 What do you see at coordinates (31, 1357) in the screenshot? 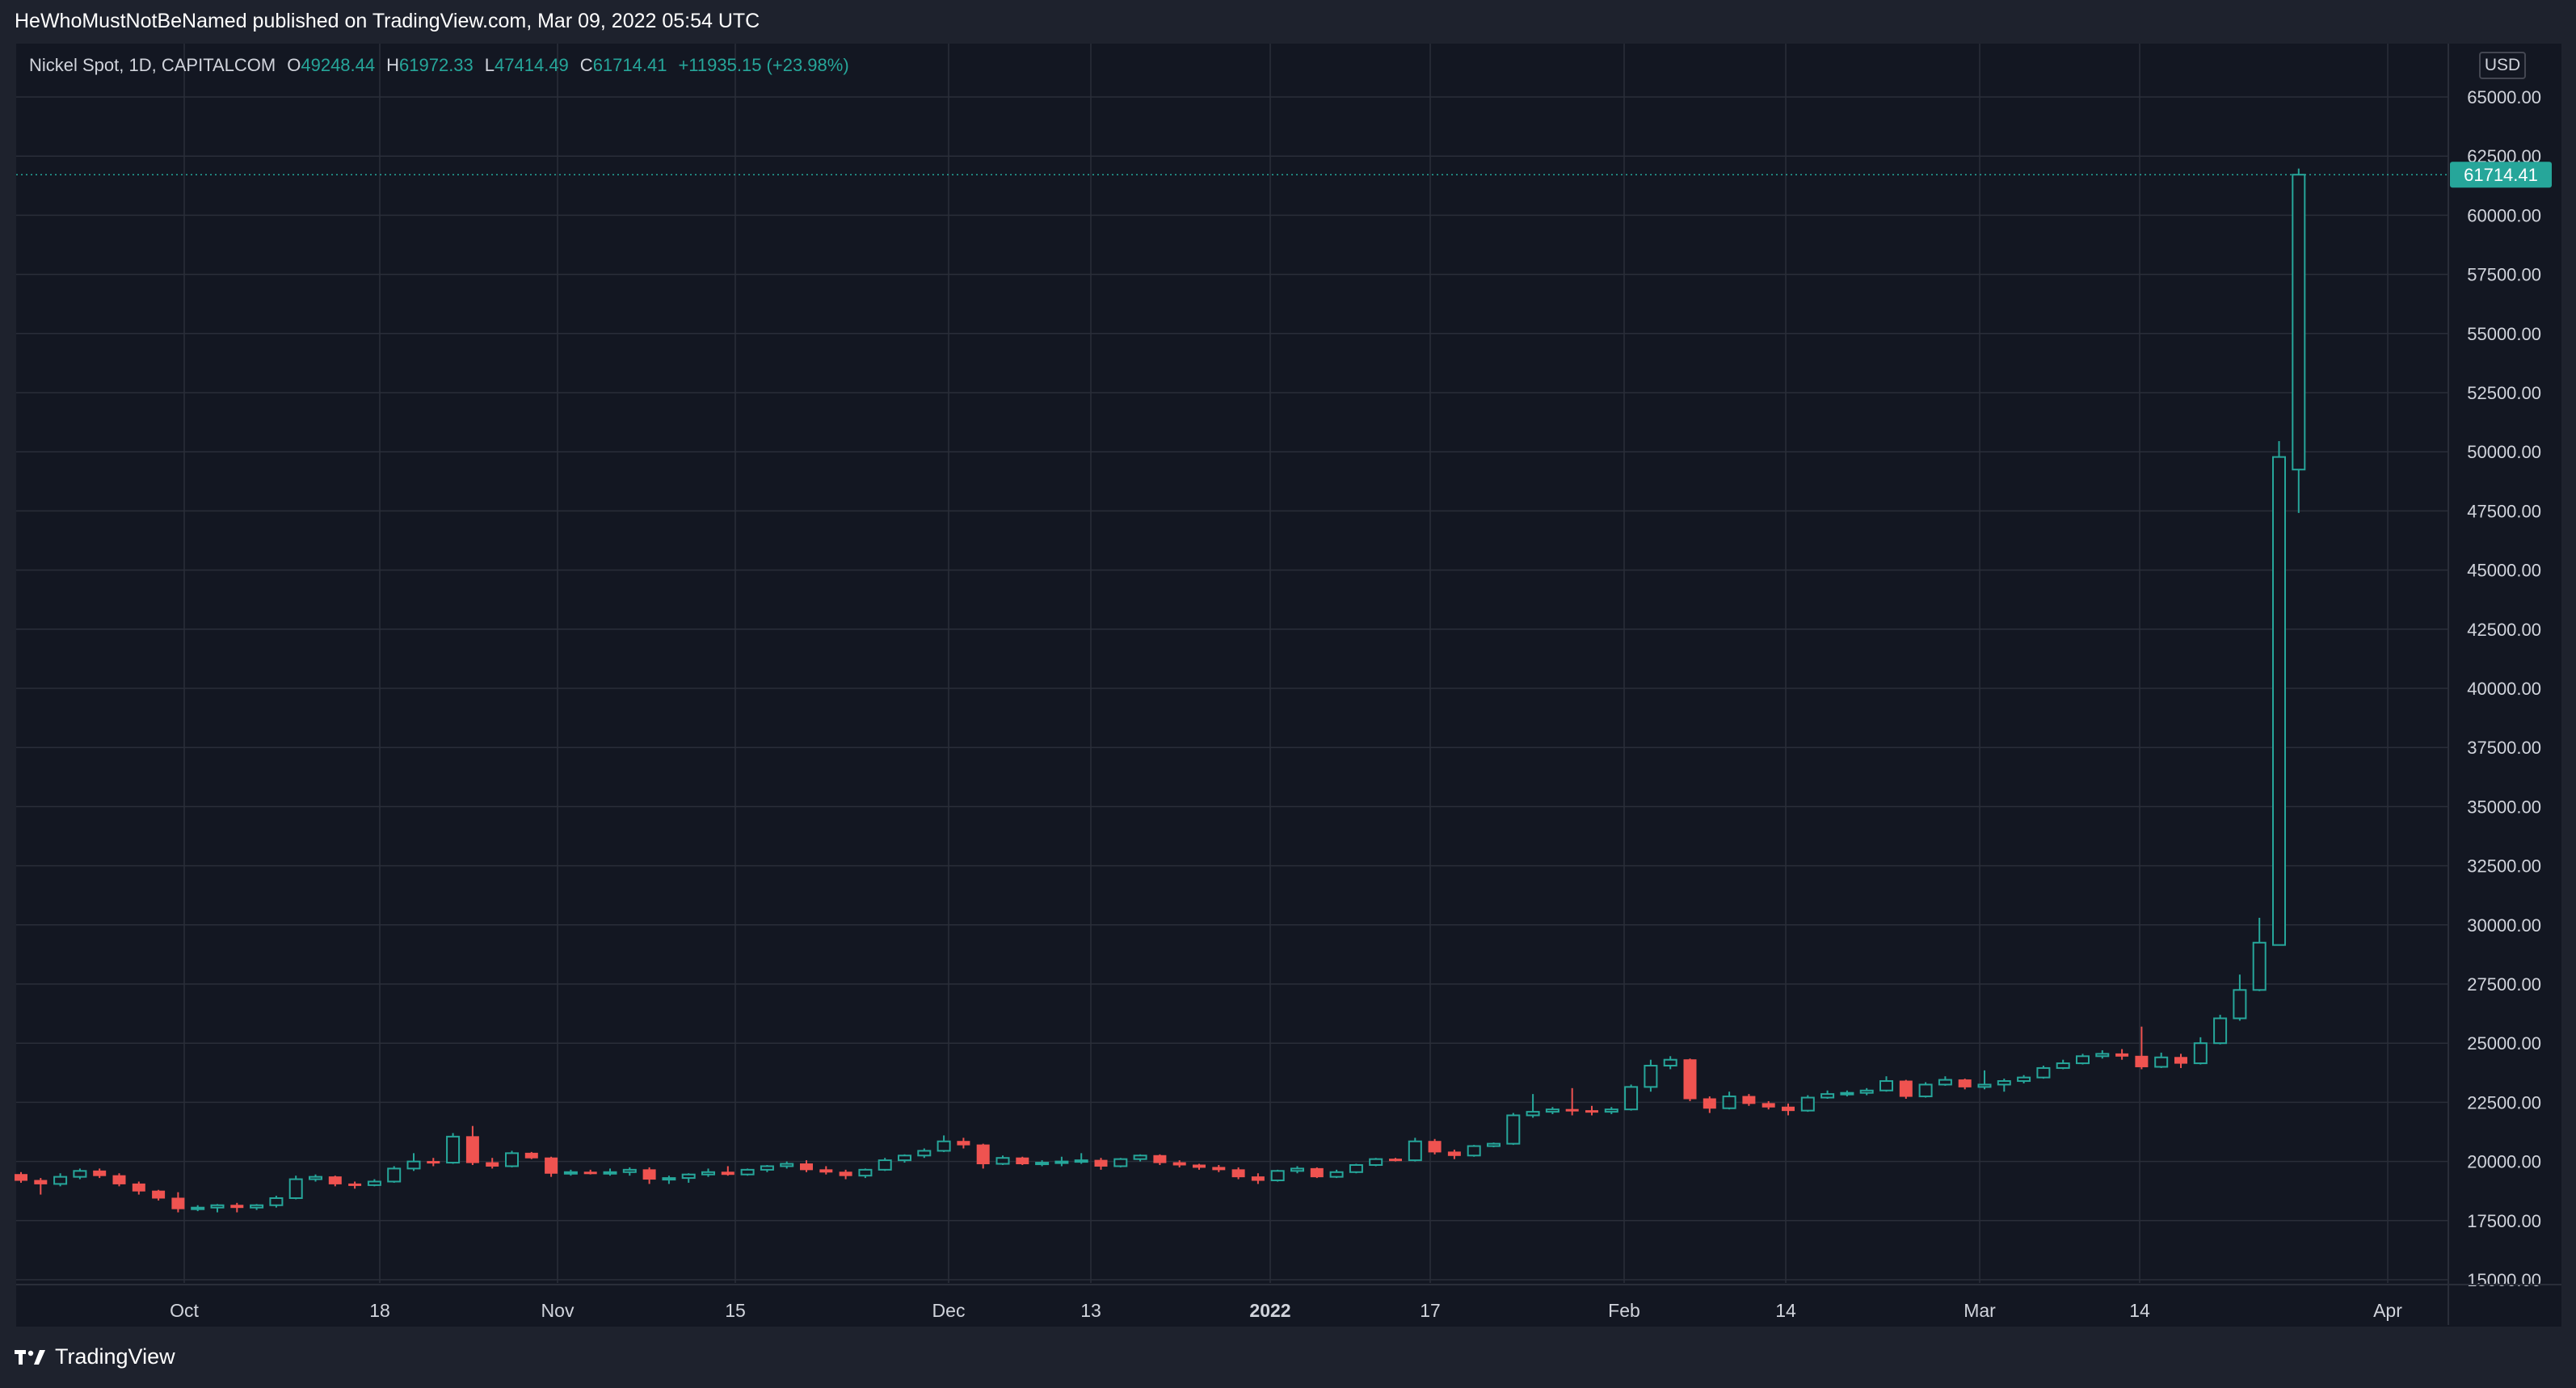
I see `tradingview-logo-icon` at bounding box center [31, 1357].